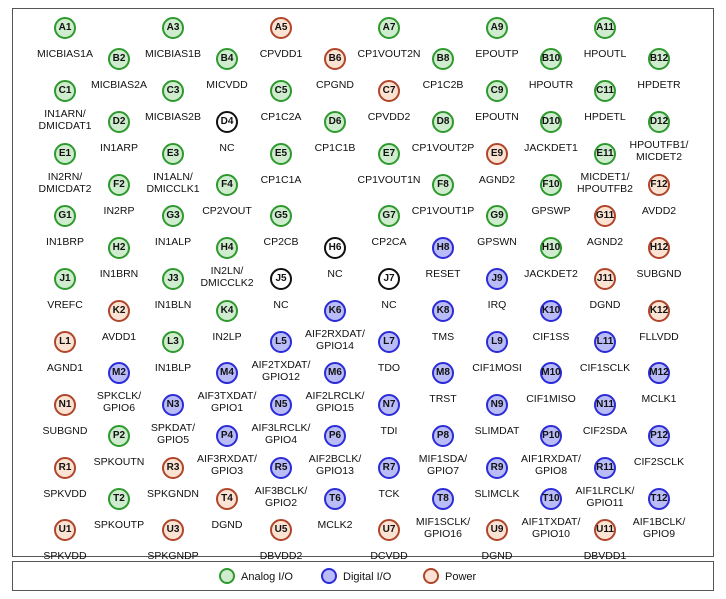 This screenshot has height=599, width=726. What do you see at coordinates (443, 273) in the screenshot?
I see `ball-label-h8: RESET` at bounding box center [443, 273].